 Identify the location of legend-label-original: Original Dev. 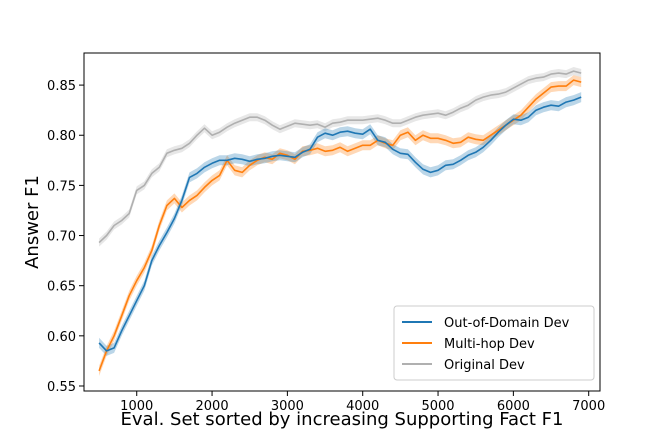
(484, 365).